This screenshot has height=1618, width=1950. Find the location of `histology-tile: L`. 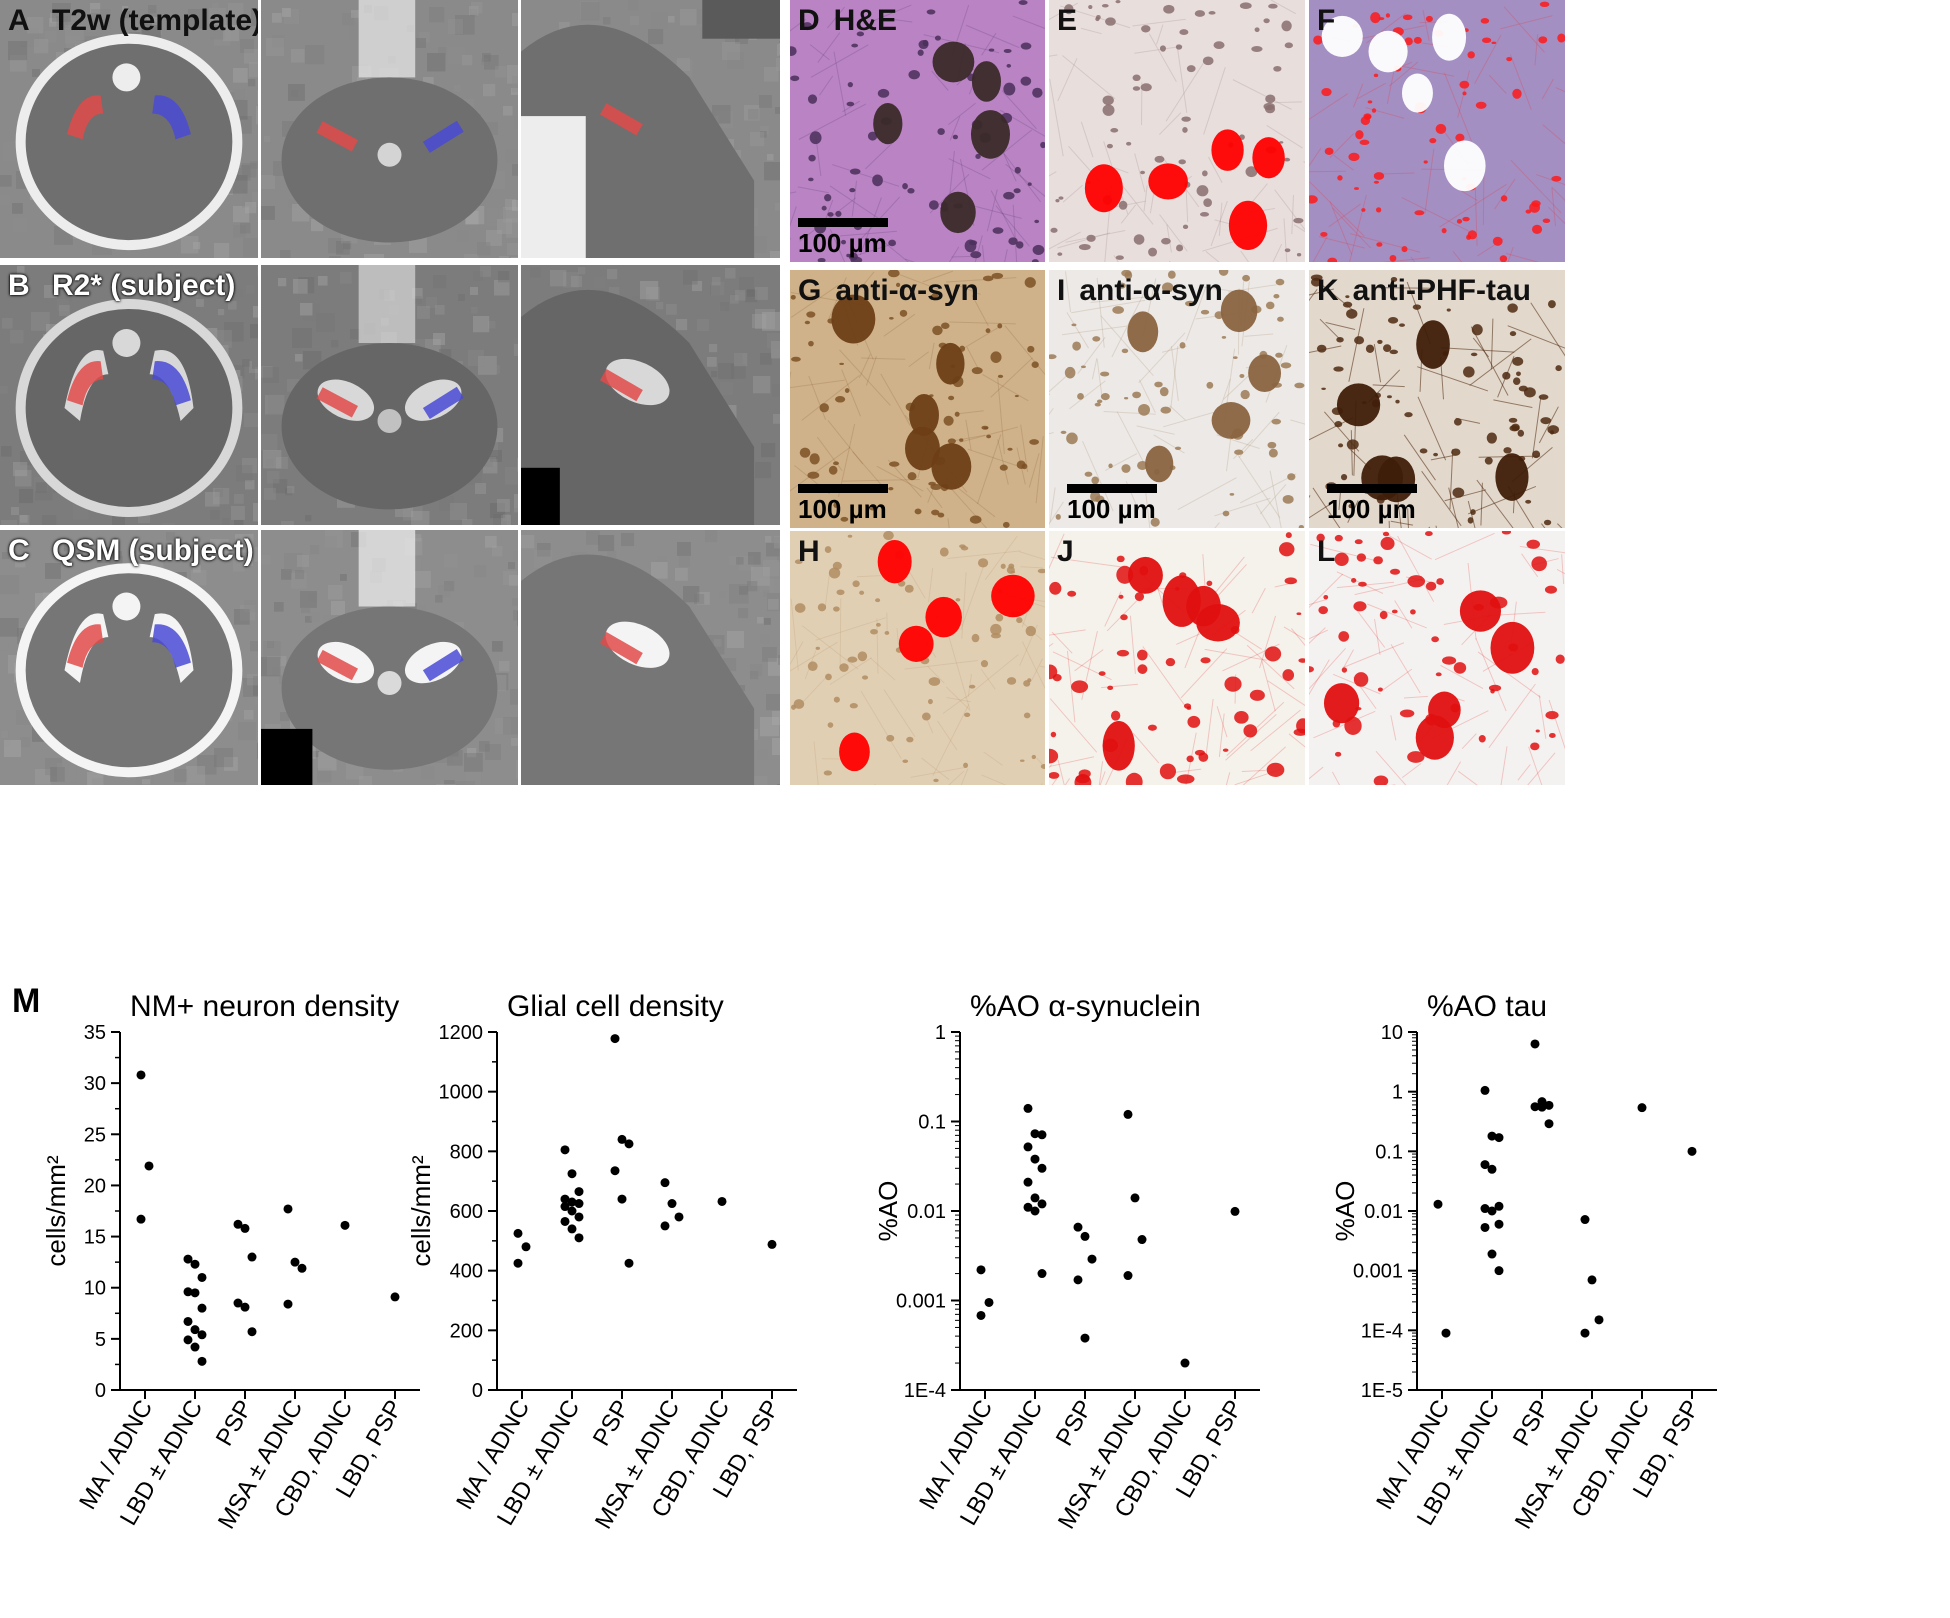

histology-tile: L is located at coordinates (1437, 658).